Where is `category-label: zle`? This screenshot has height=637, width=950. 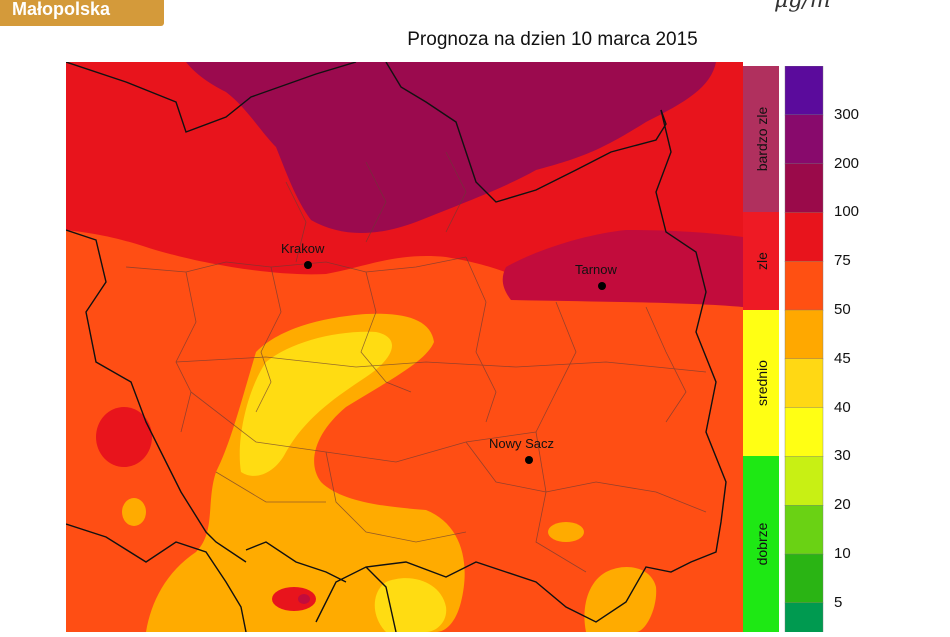
category-label: zle is located at coordinates (762, 261).